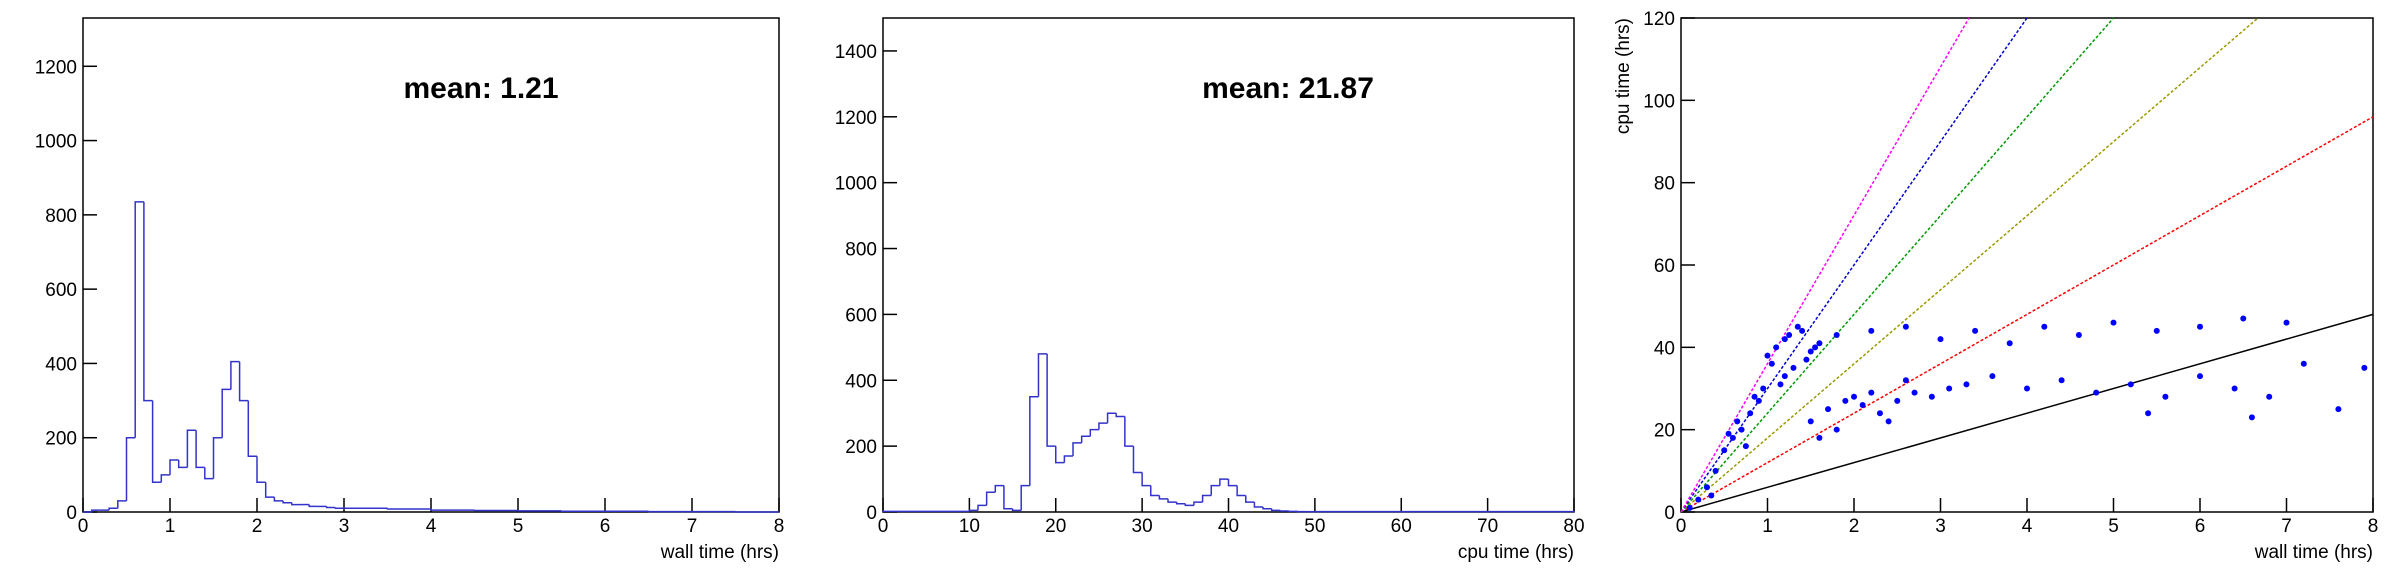  What do you see at coordinates (518, 526) in the screenshot?
I see `x-tick-label: 5` at bounding box center [518, 526].